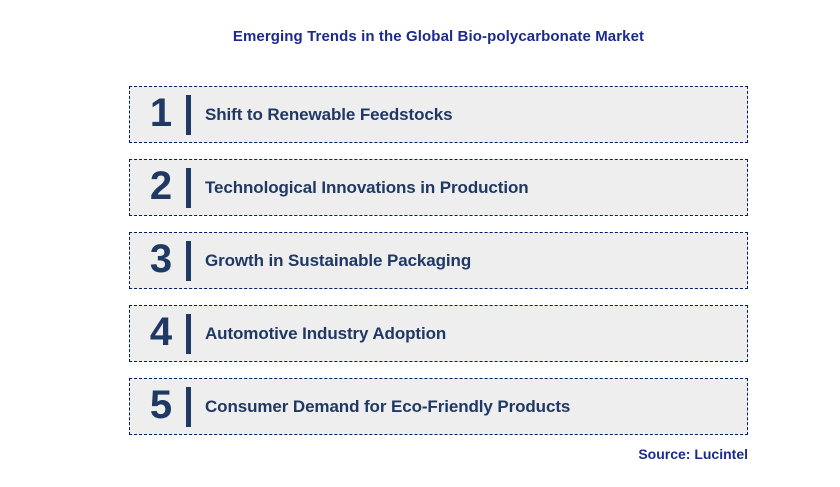 This screenshot has width=840, height=487. Describe the element at coordinates (693, 454) in the screenshot. I see `source-credit: Source: Lucintel` at that location.